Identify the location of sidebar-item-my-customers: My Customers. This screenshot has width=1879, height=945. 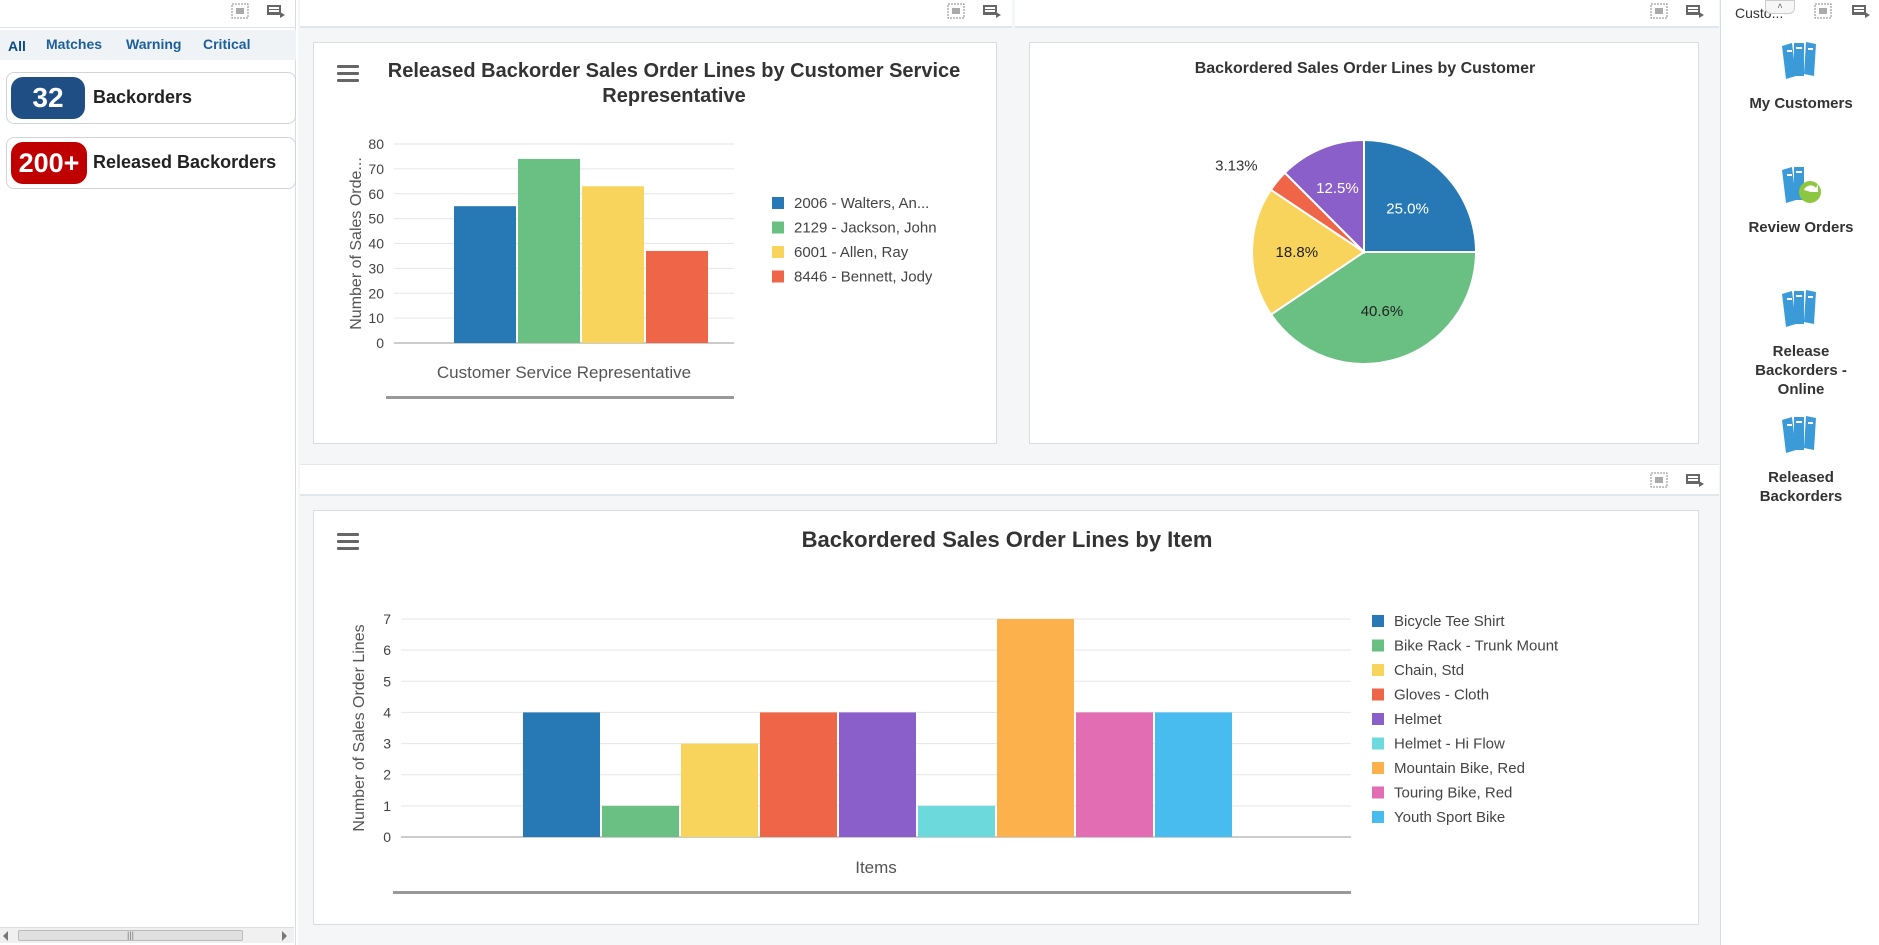
(1800, 76).